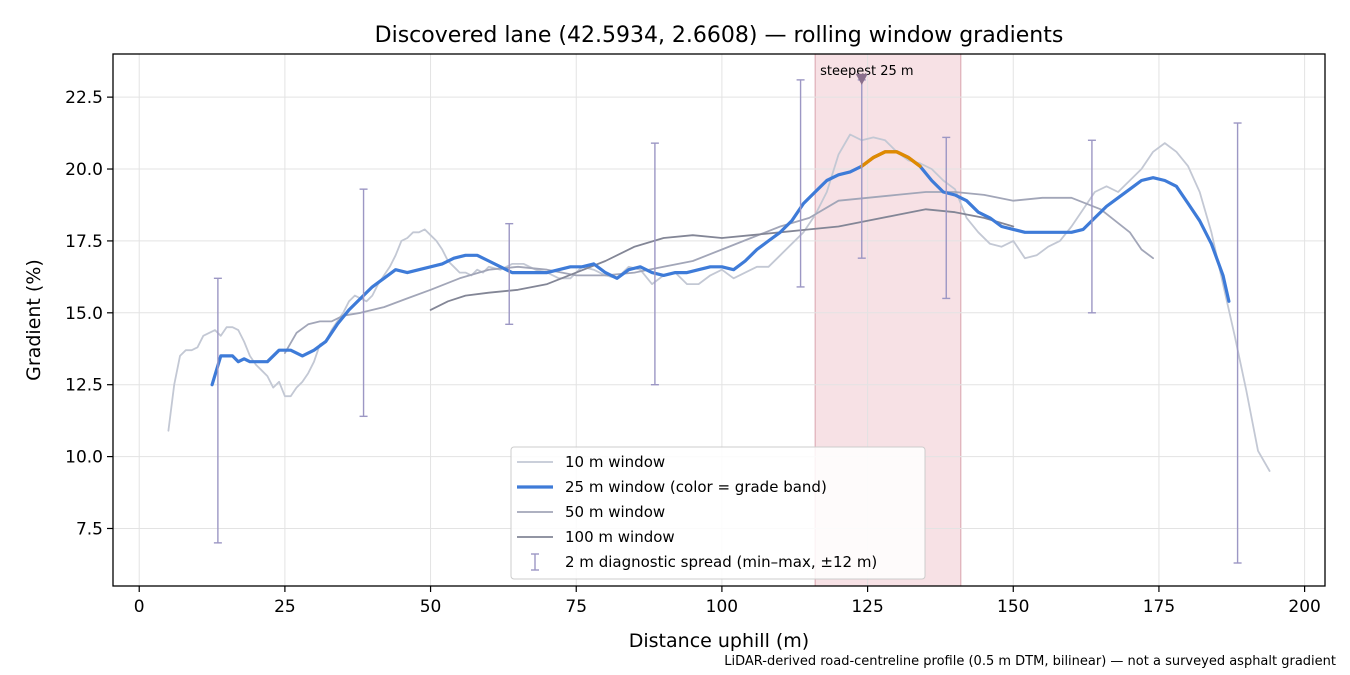 This screenshot has height=675, width=1350. I want to click on series-line-w25-steep-band, so click(891, 159).